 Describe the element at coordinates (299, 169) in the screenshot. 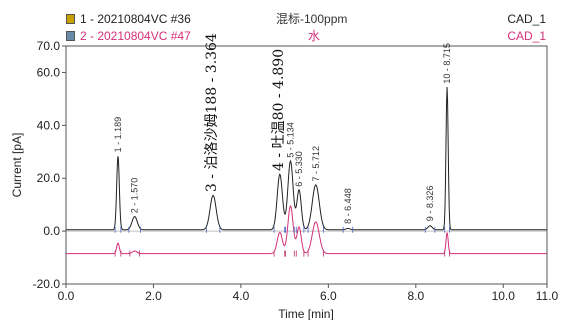

I see `peak-label-6: 6 - 5.330` at that location.